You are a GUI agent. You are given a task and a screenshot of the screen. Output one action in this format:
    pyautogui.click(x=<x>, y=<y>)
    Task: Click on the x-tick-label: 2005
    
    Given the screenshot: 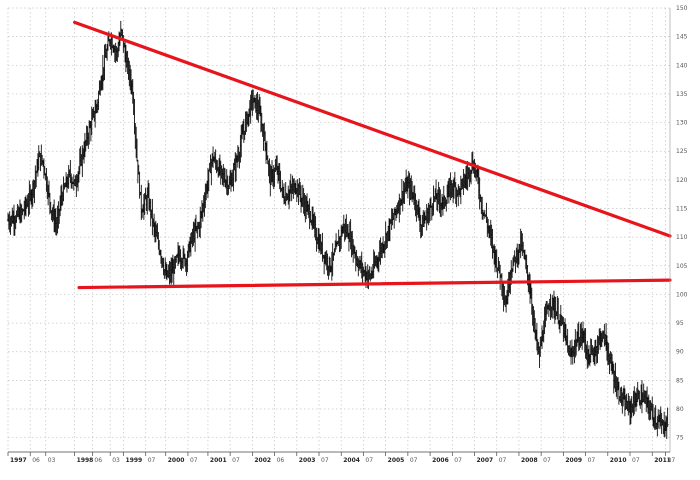 What is the action you would take?
    pyautogui.click(x=396, y=460)
    